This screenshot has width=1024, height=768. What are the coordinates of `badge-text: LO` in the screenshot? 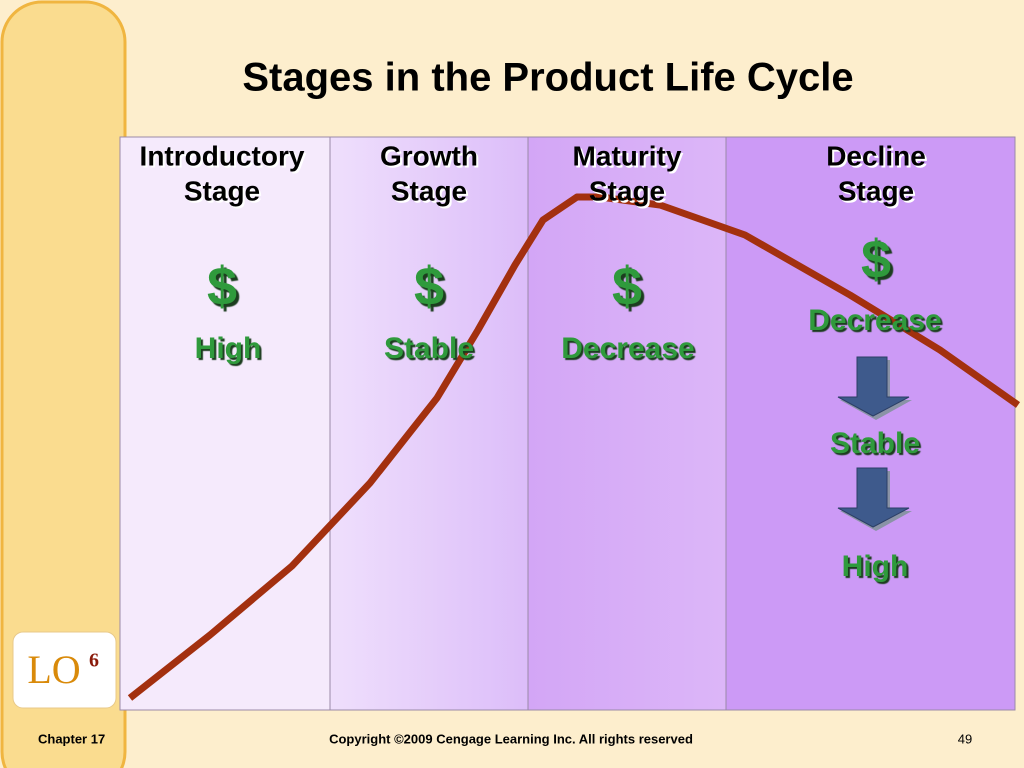 It's located at (53, 669).